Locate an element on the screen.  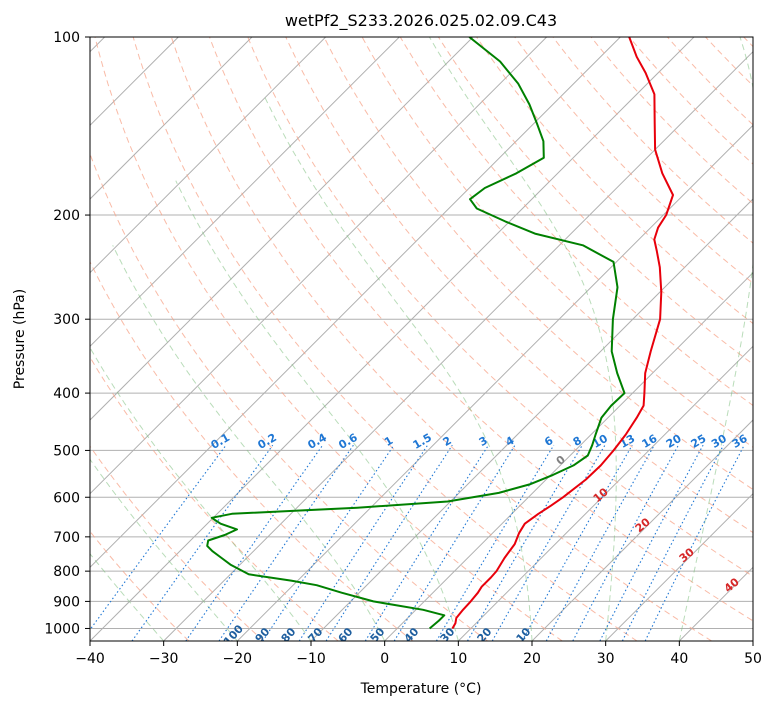
y-tick-label: 500 is located at coordinates (66, 451).